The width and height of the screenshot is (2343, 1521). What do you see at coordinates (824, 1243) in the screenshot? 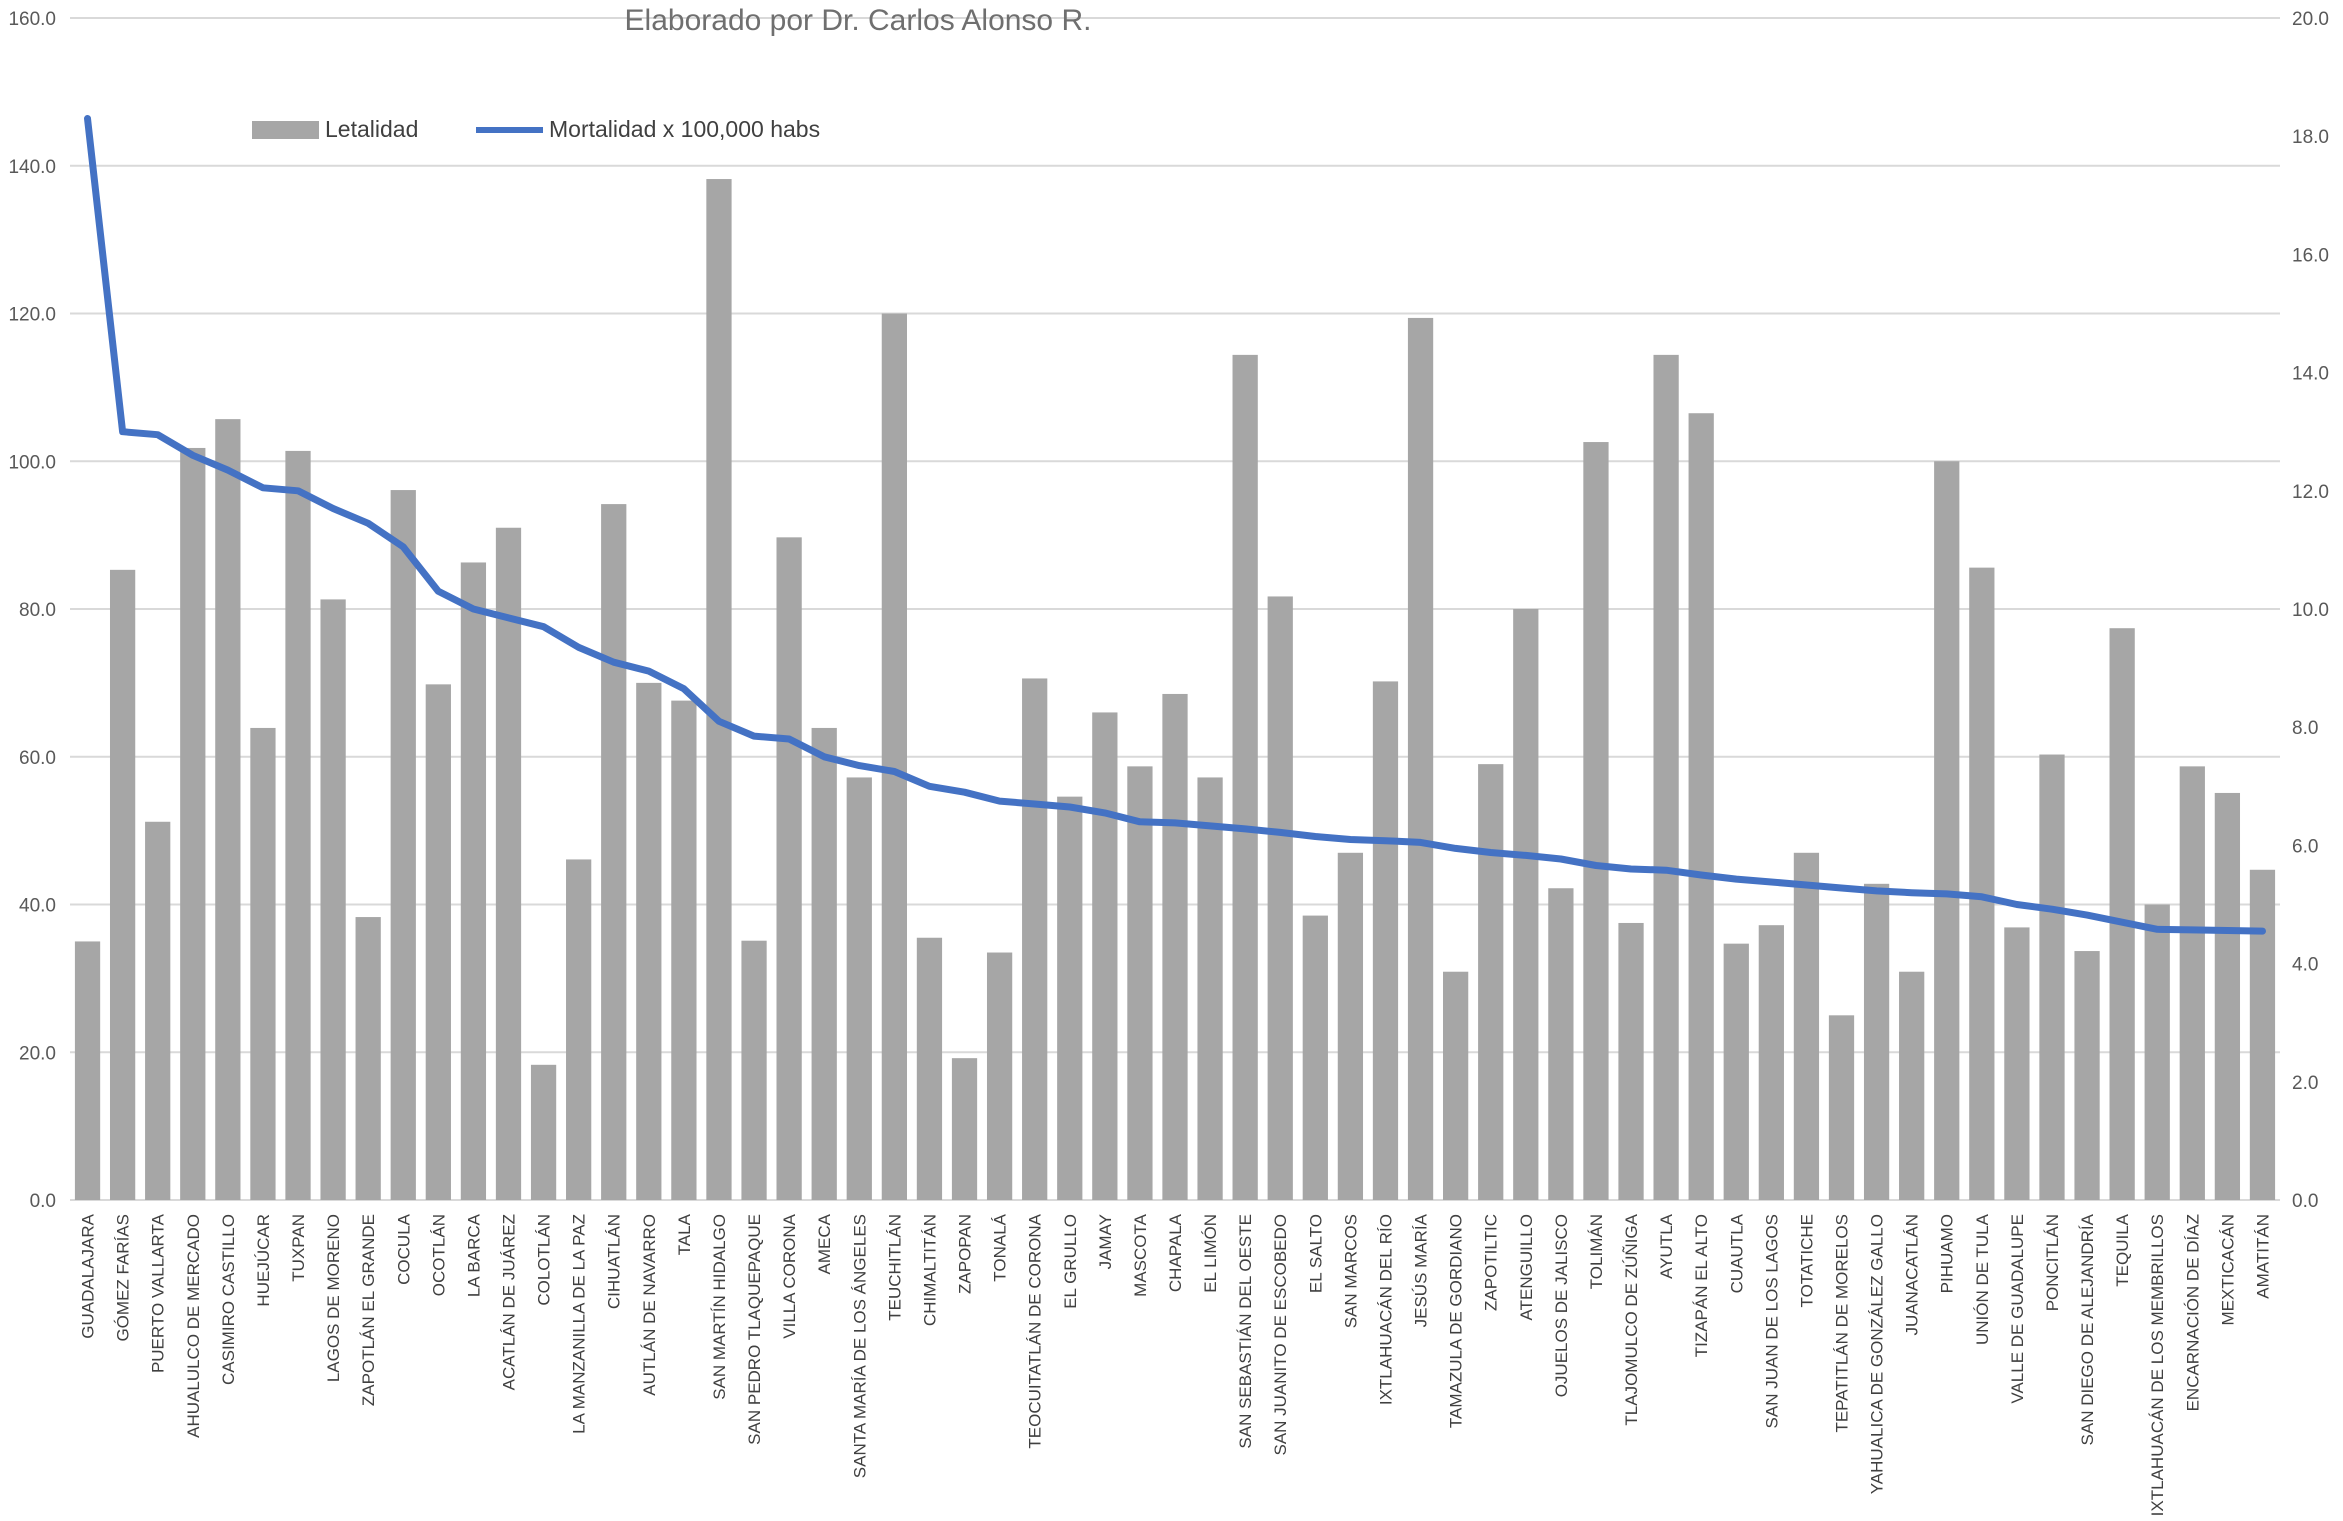
I see `category-label: AMECA` at bounding box center [824, 1243].